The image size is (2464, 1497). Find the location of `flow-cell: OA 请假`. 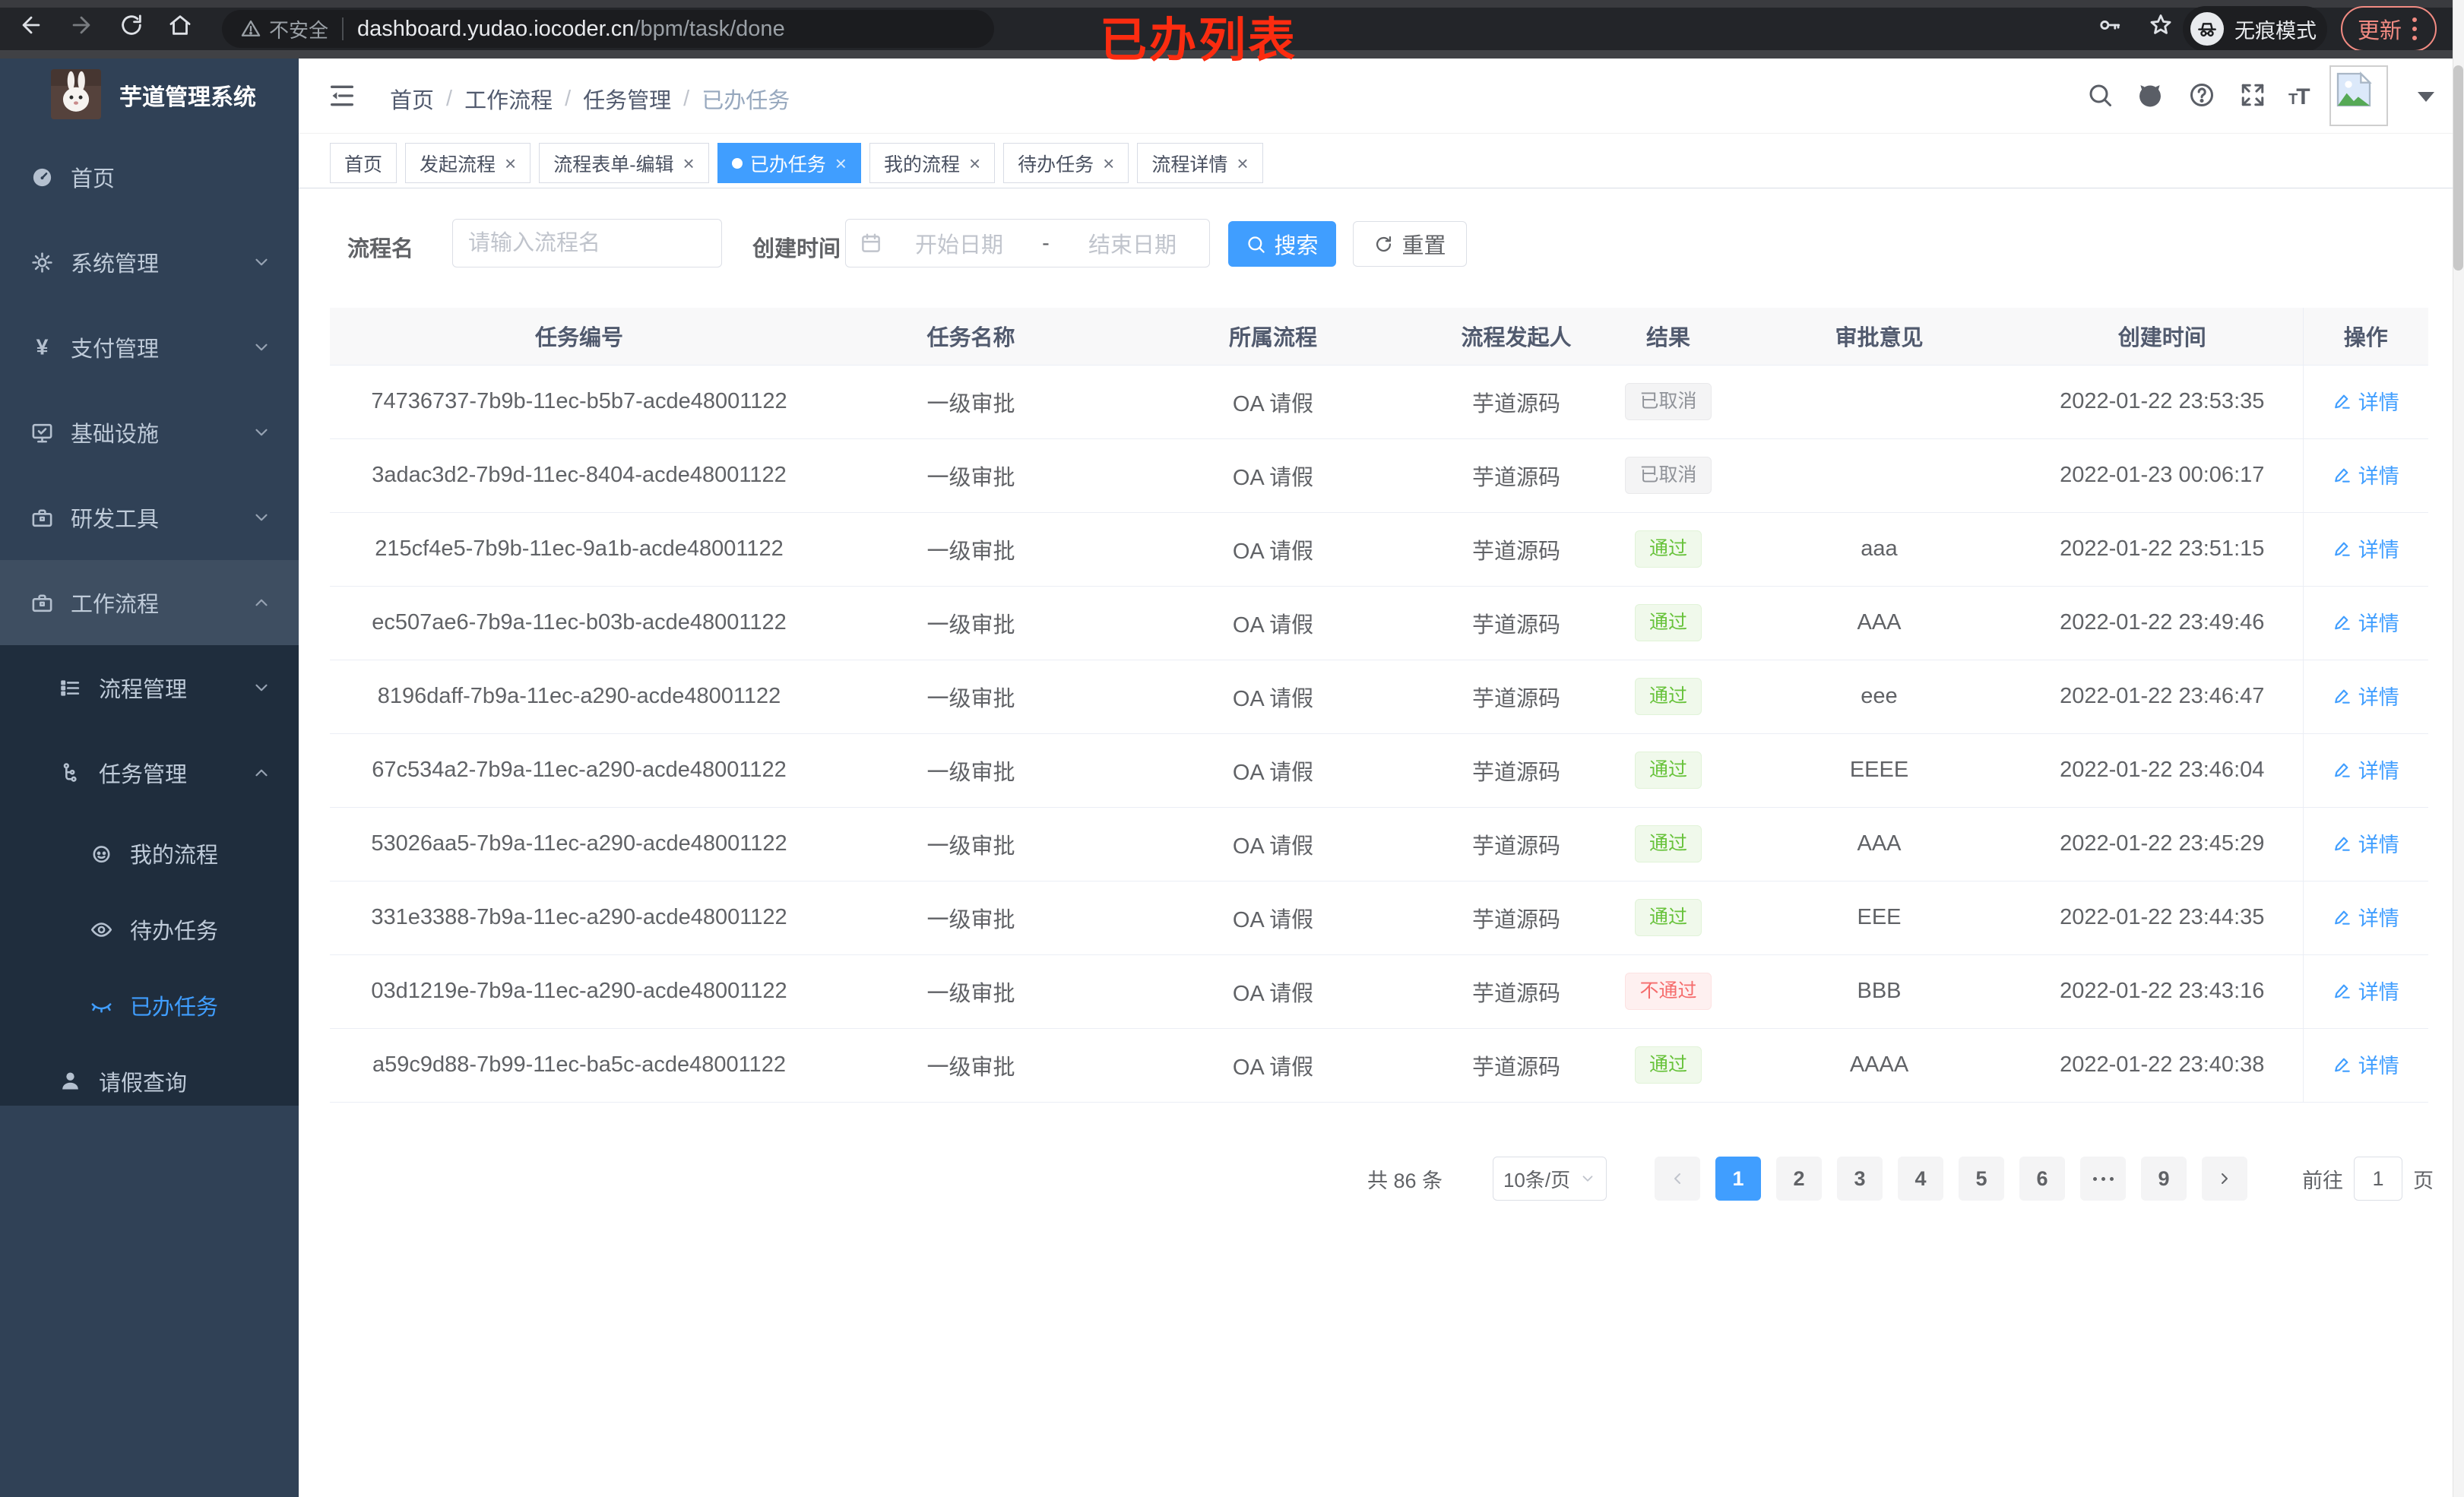

flow-cell: OA 请假 is located at coordinates (1273, 549).